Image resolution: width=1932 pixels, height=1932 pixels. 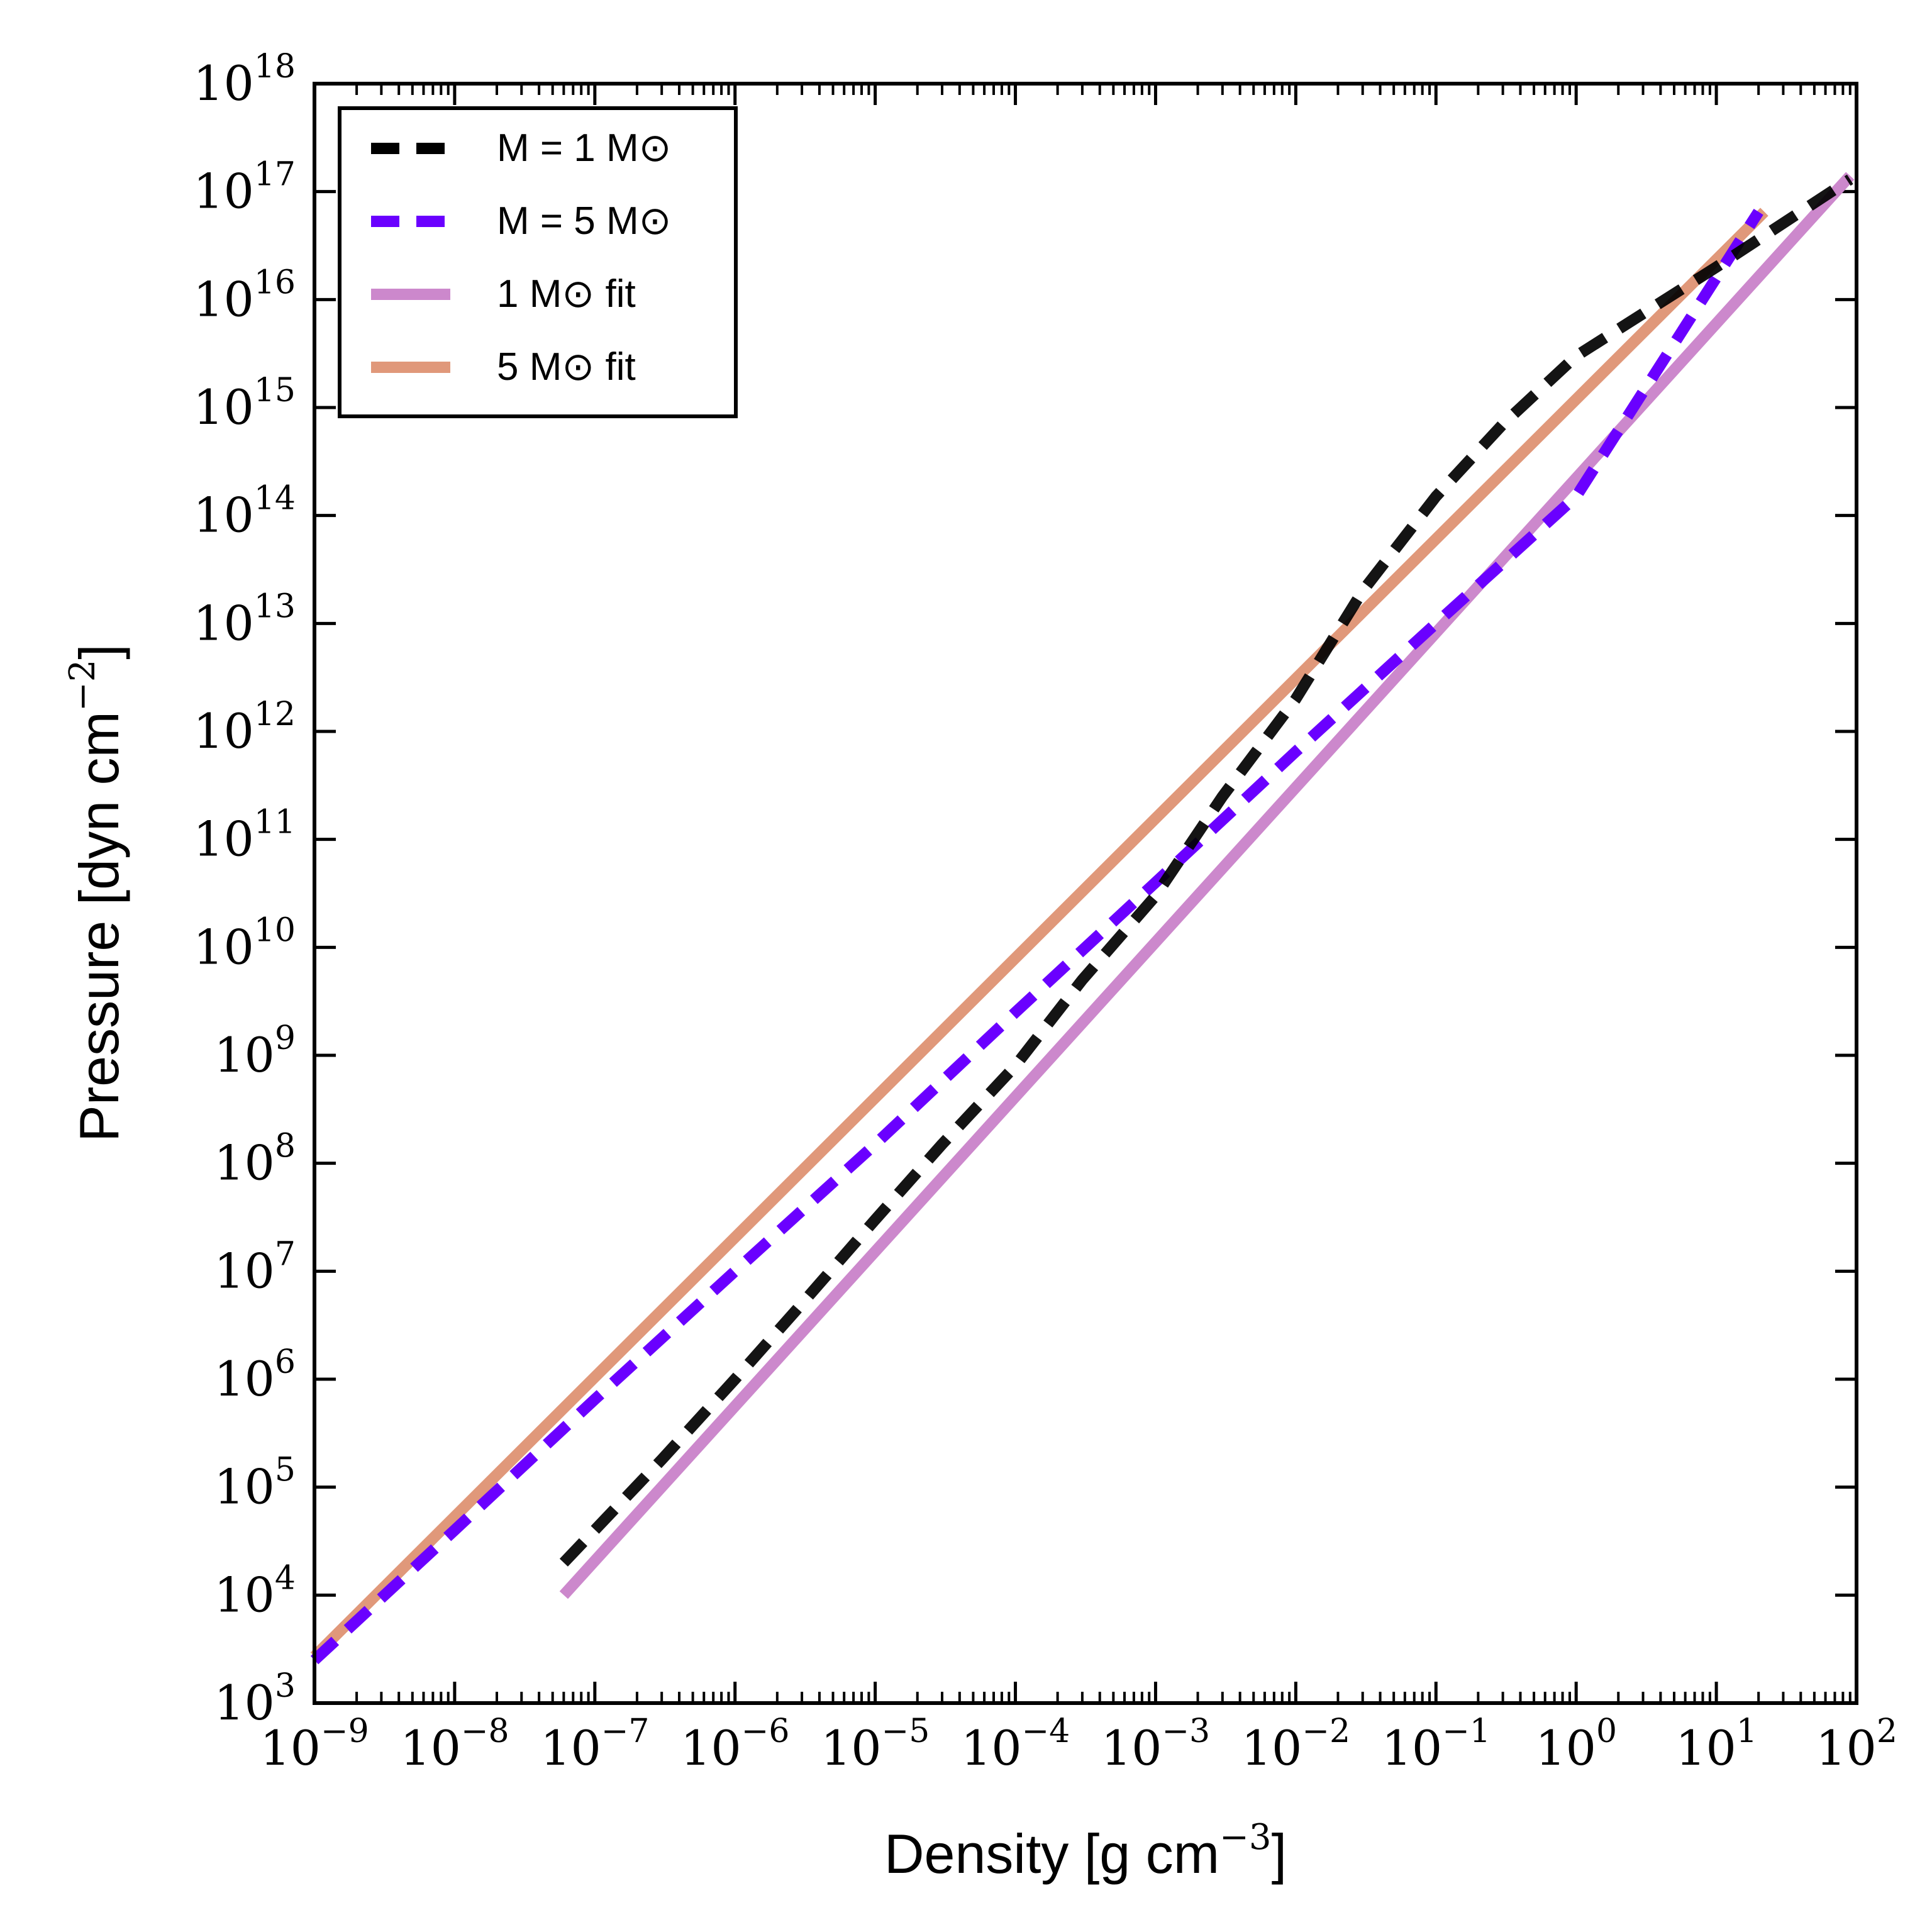 I want to click on x-tick-label: 10⁰, so click(x=1576, y=1744).